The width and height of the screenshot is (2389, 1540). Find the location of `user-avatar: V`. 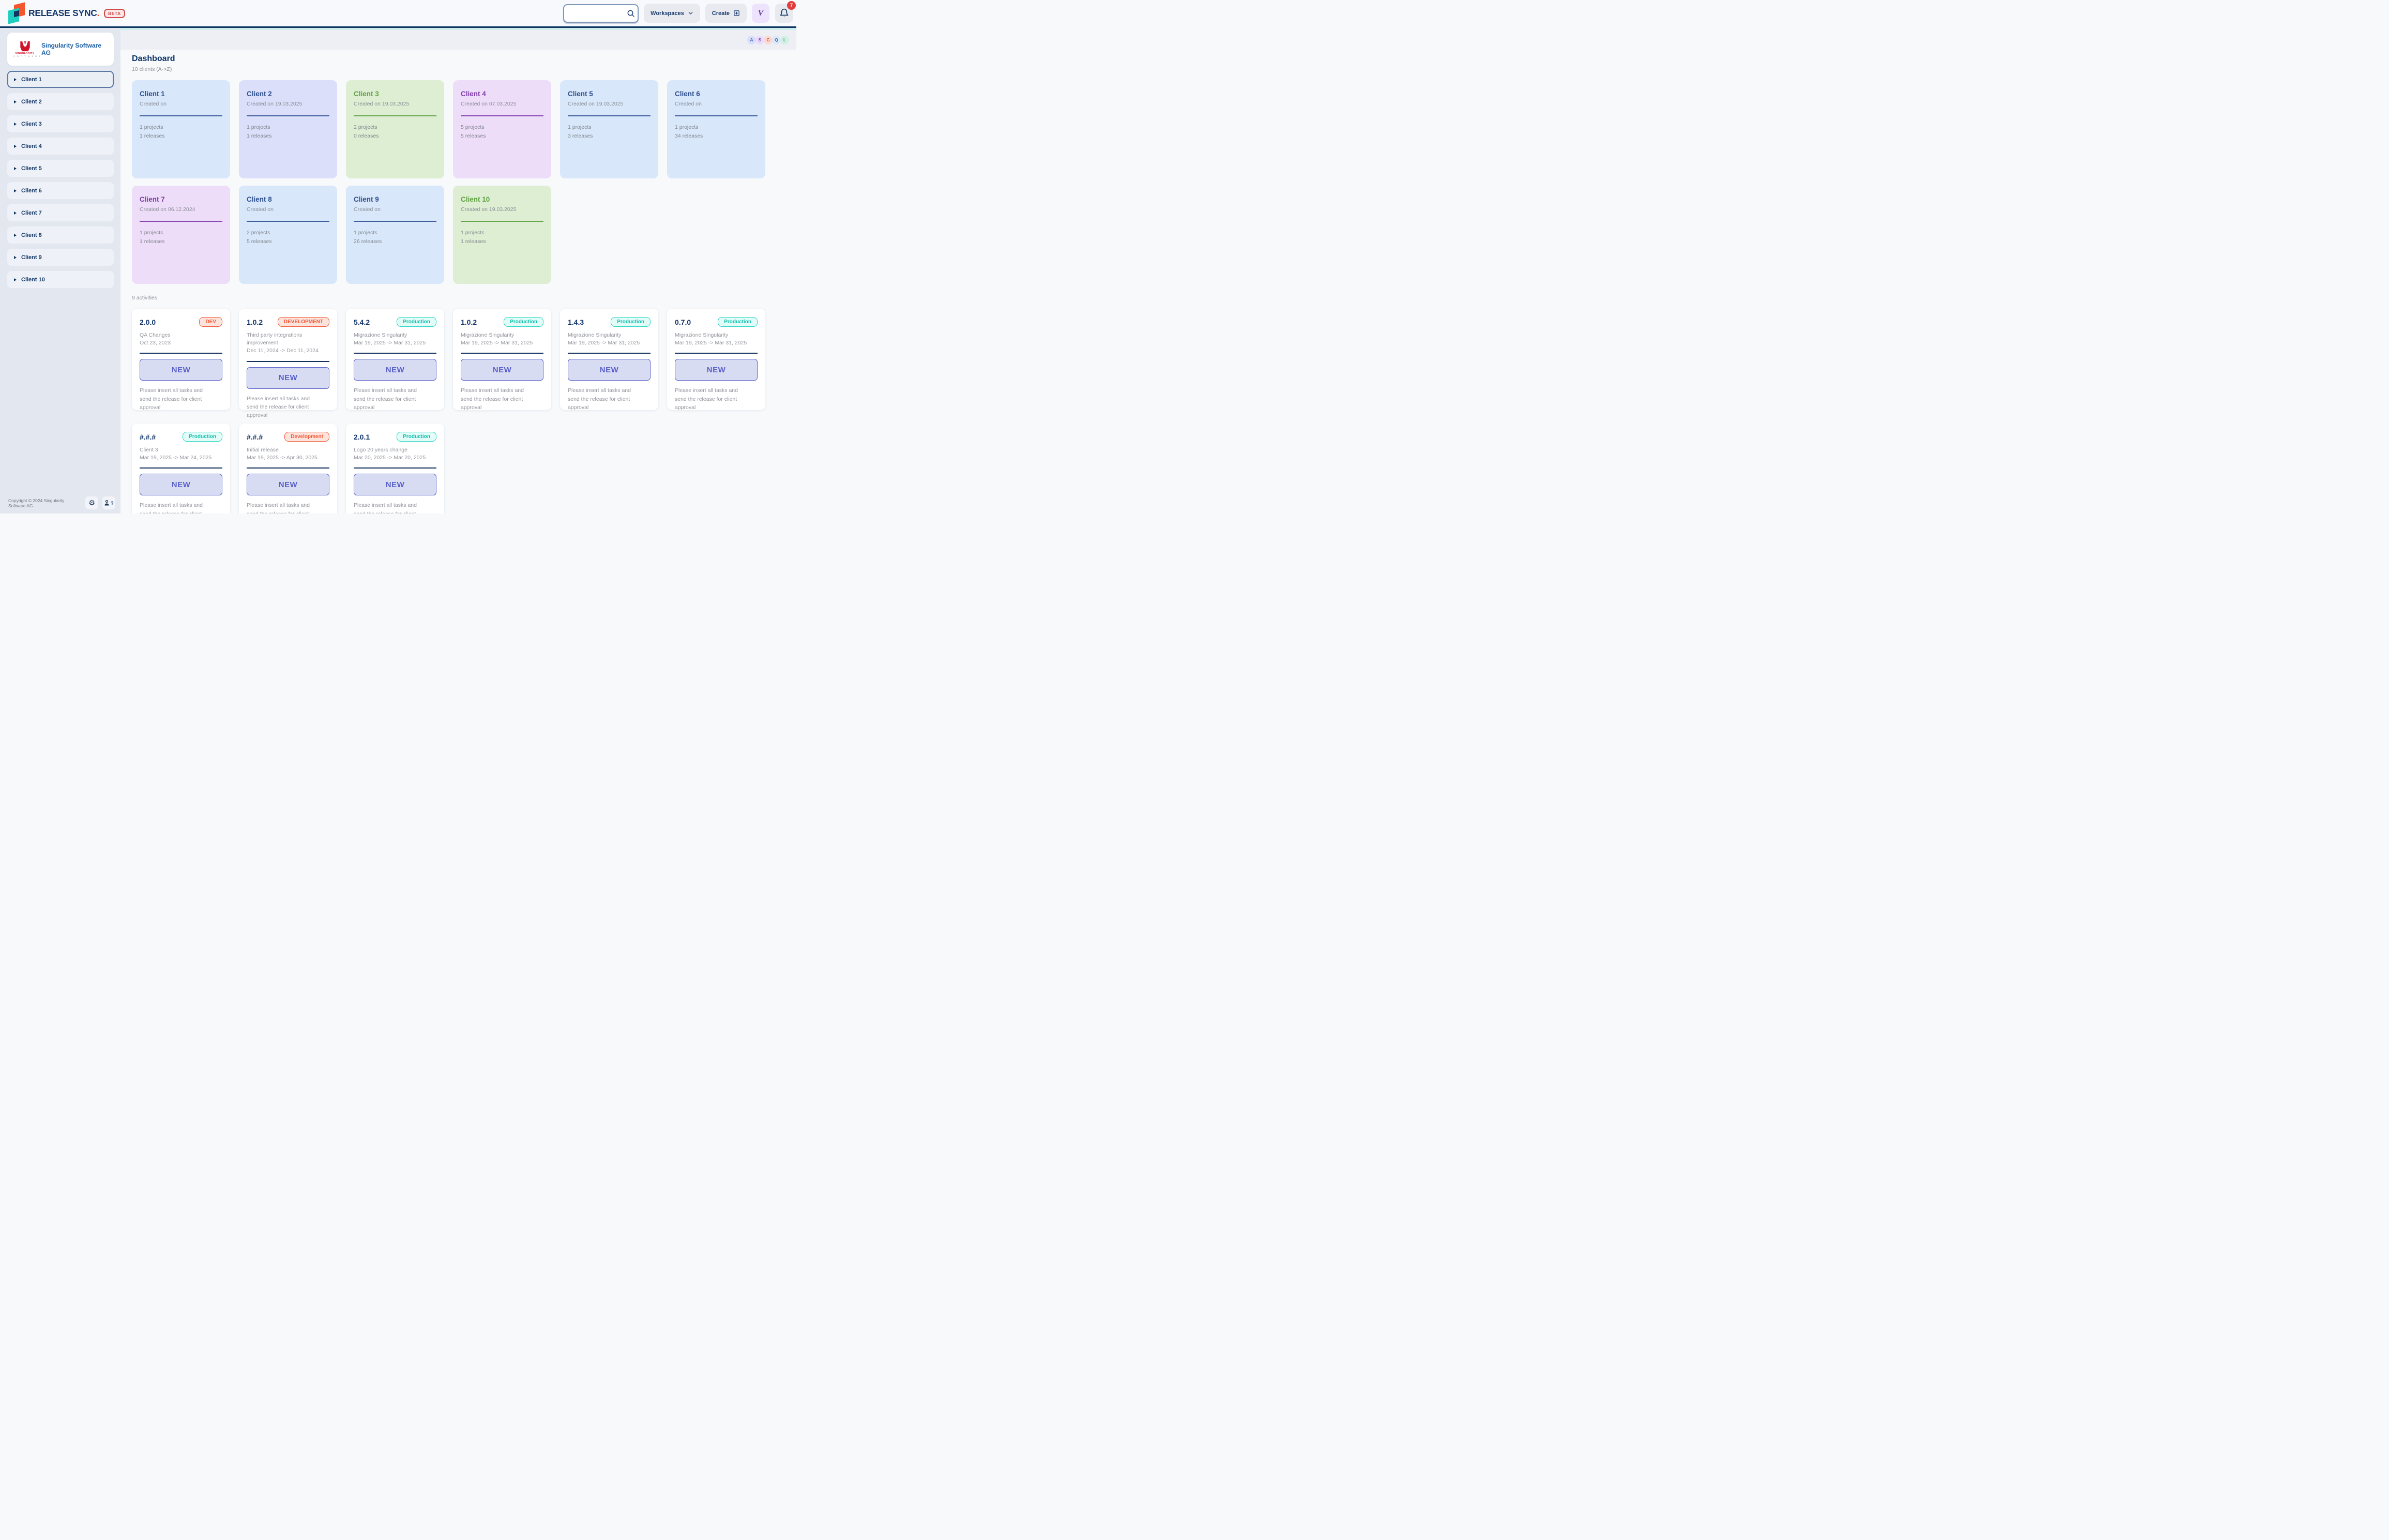

user-avatar: V is located at coordinates (760, 13).